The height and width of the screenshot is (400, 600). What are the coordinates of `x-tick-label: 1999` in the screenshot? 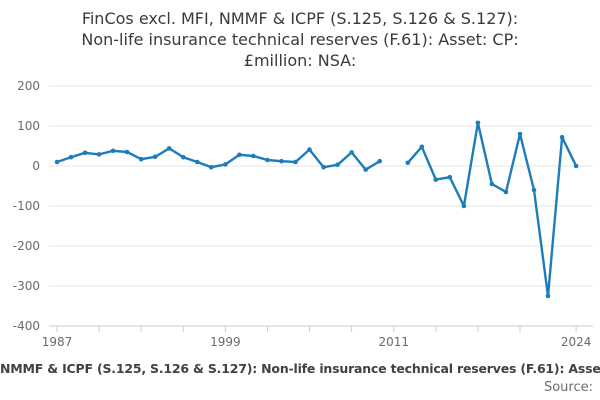 It's located at (225, 342).